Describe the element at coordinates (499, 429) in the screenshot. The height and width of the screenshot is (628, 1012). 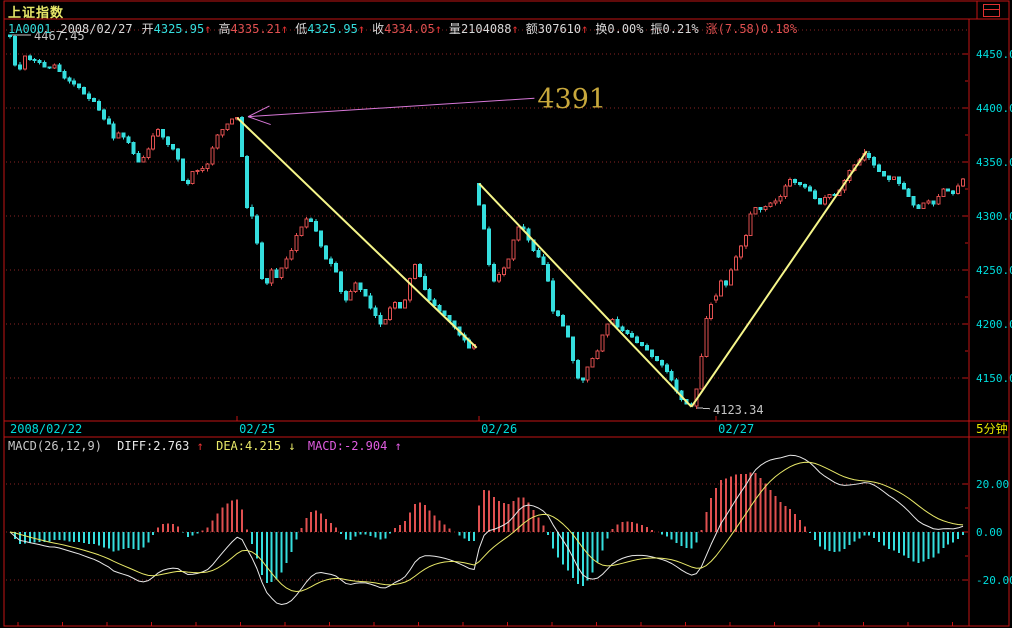
I see `date-label: 02/26` at that location.